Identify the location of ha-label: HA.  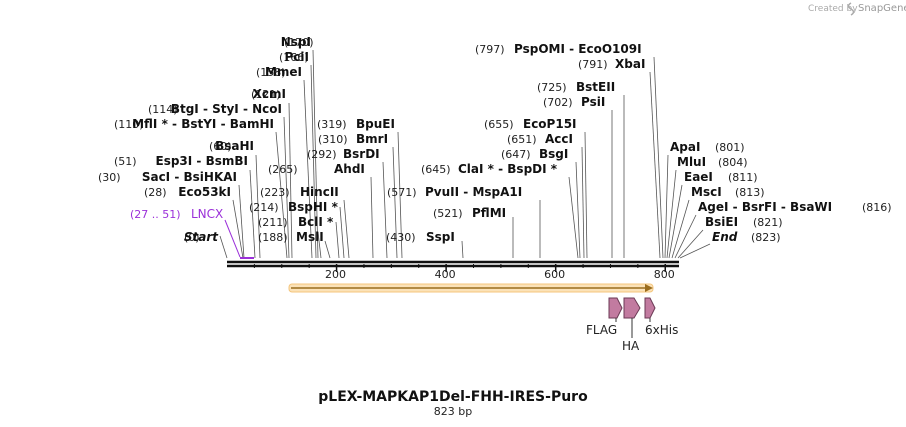
(631, 346).